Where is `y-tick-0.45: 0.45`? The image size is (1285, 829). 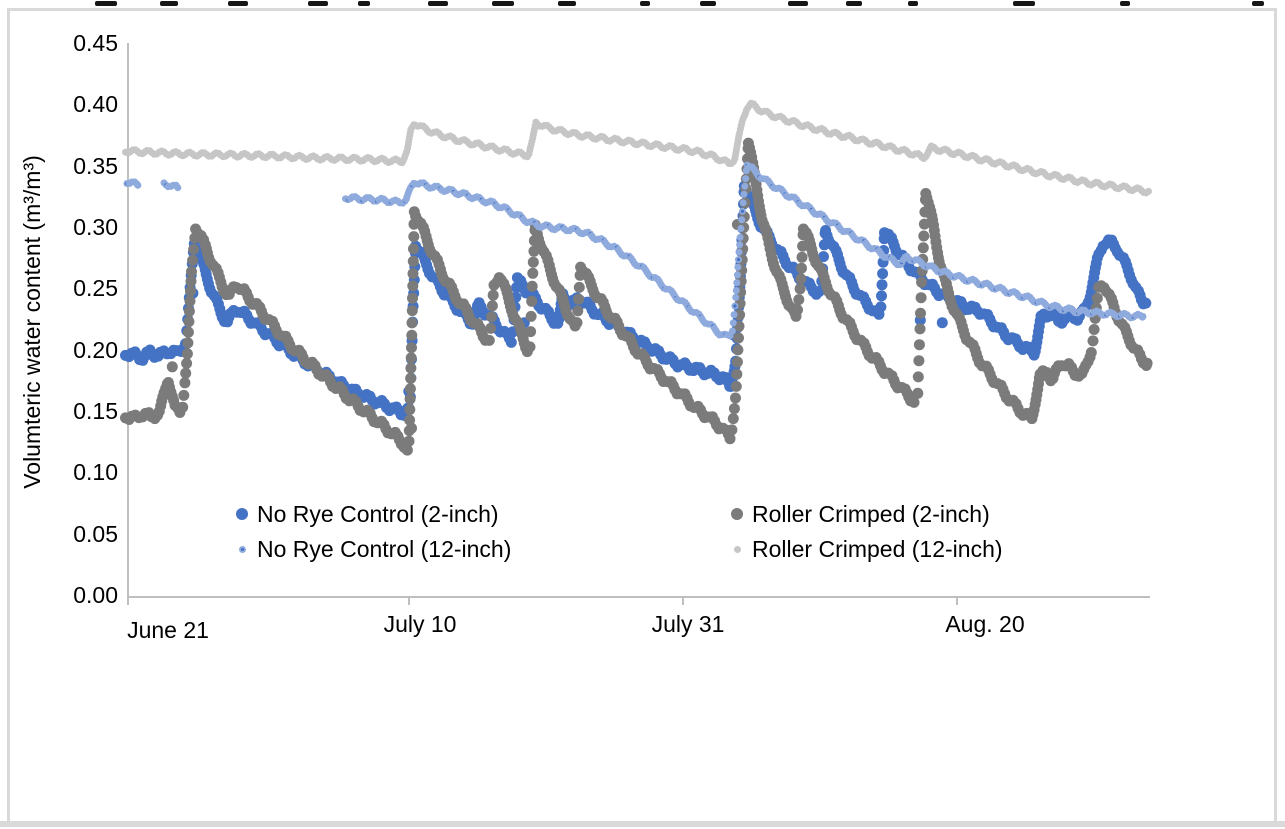
y-tick-0.45: 0.45 is located at coordinates (95, 43).